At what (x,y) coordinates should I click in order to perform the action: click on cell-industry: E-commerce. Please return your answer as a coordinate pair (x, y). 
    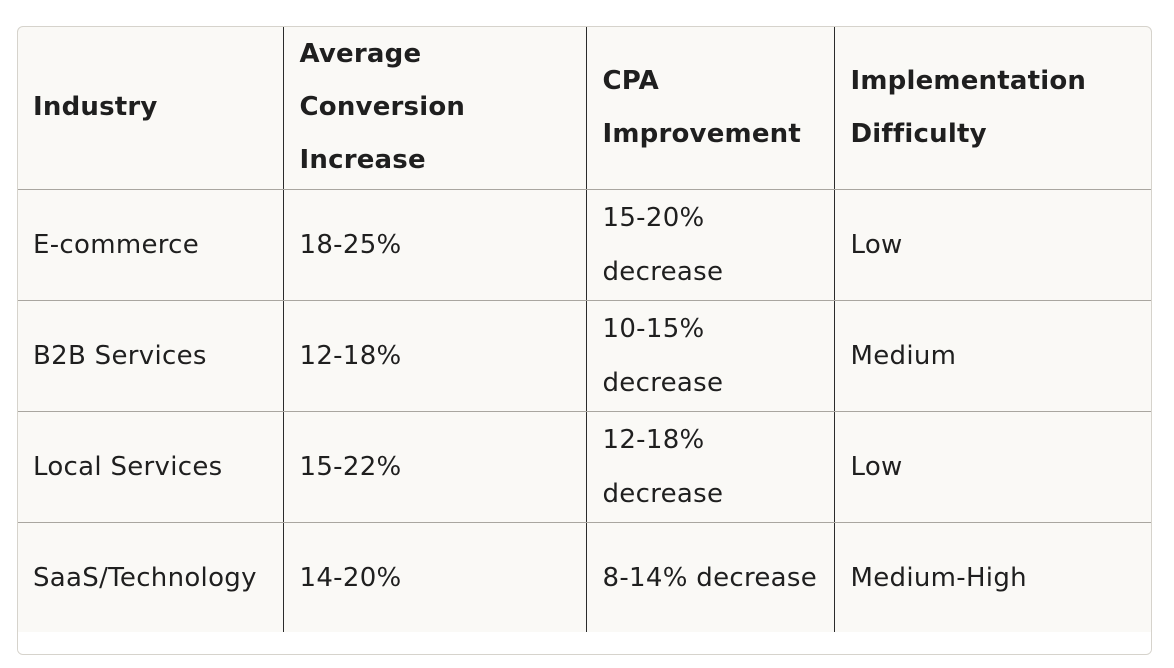
    Looking at the image, I should click on (151, 245).